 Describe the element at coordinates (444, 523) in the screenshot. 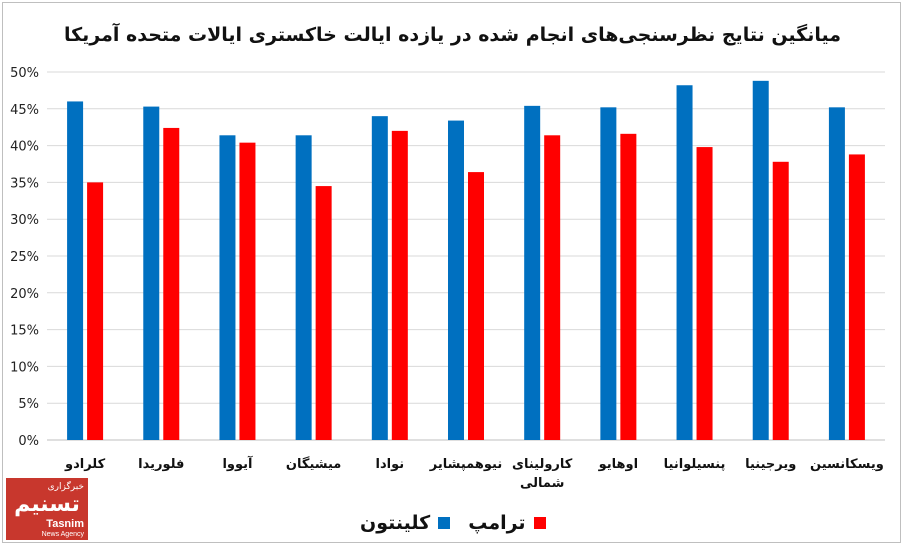

I see `legend-swatch-clinton` at that location.